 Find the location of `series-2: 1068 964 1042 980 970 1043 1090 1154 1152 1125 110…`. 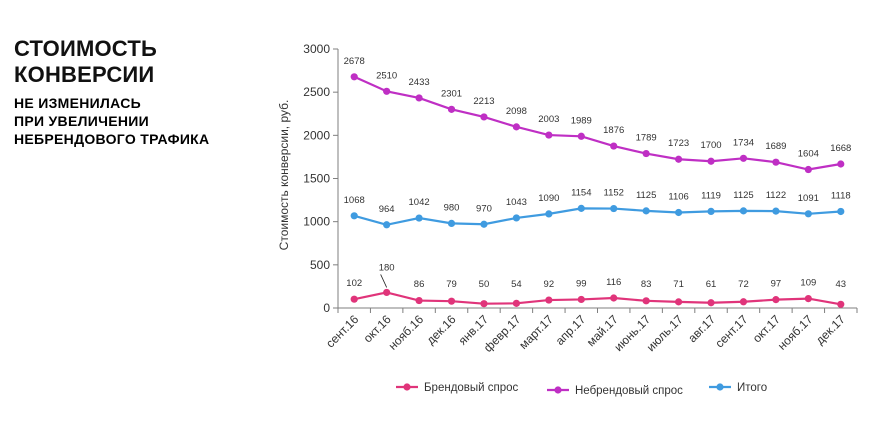

series-2: 1068 964 1042 980 970 1043 1090 1154 1152 1125 110… is located at coordinates (597, 208).